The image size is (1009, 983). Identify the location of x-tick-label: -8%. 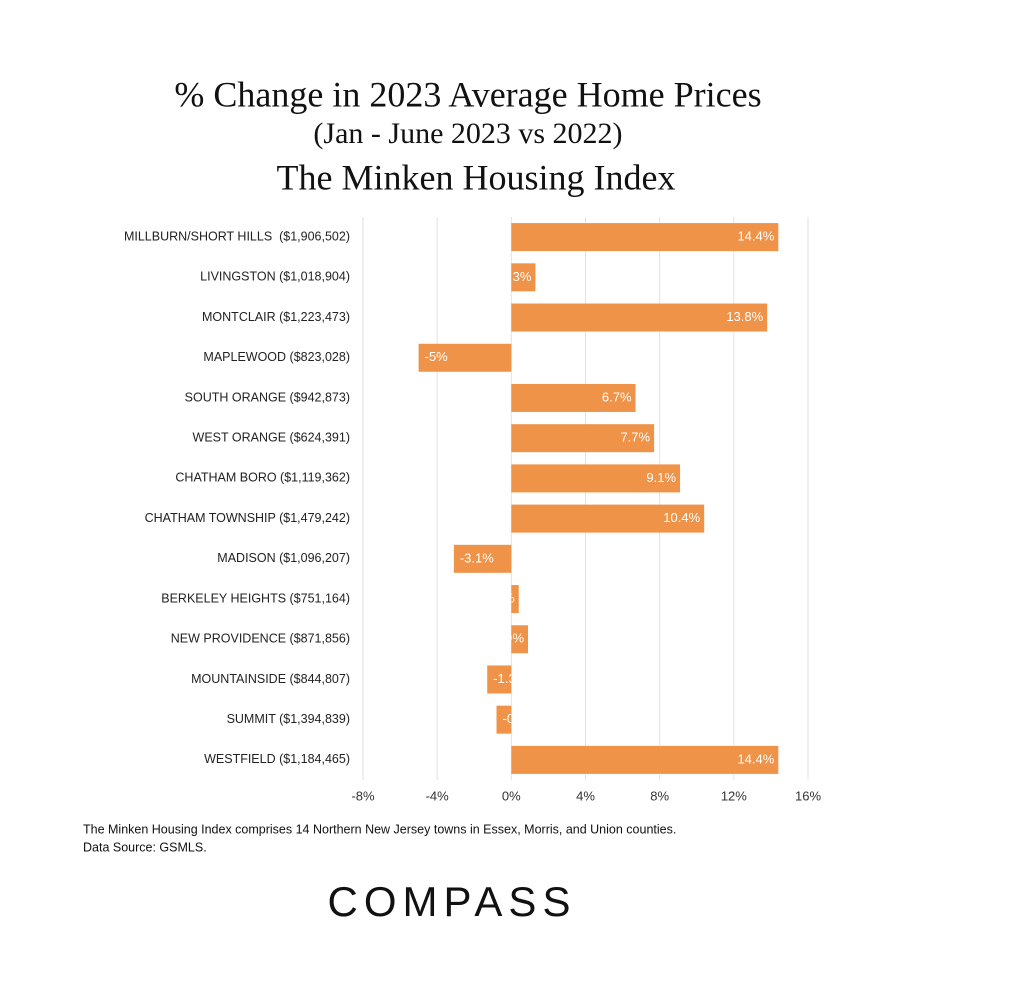
(363, 795).